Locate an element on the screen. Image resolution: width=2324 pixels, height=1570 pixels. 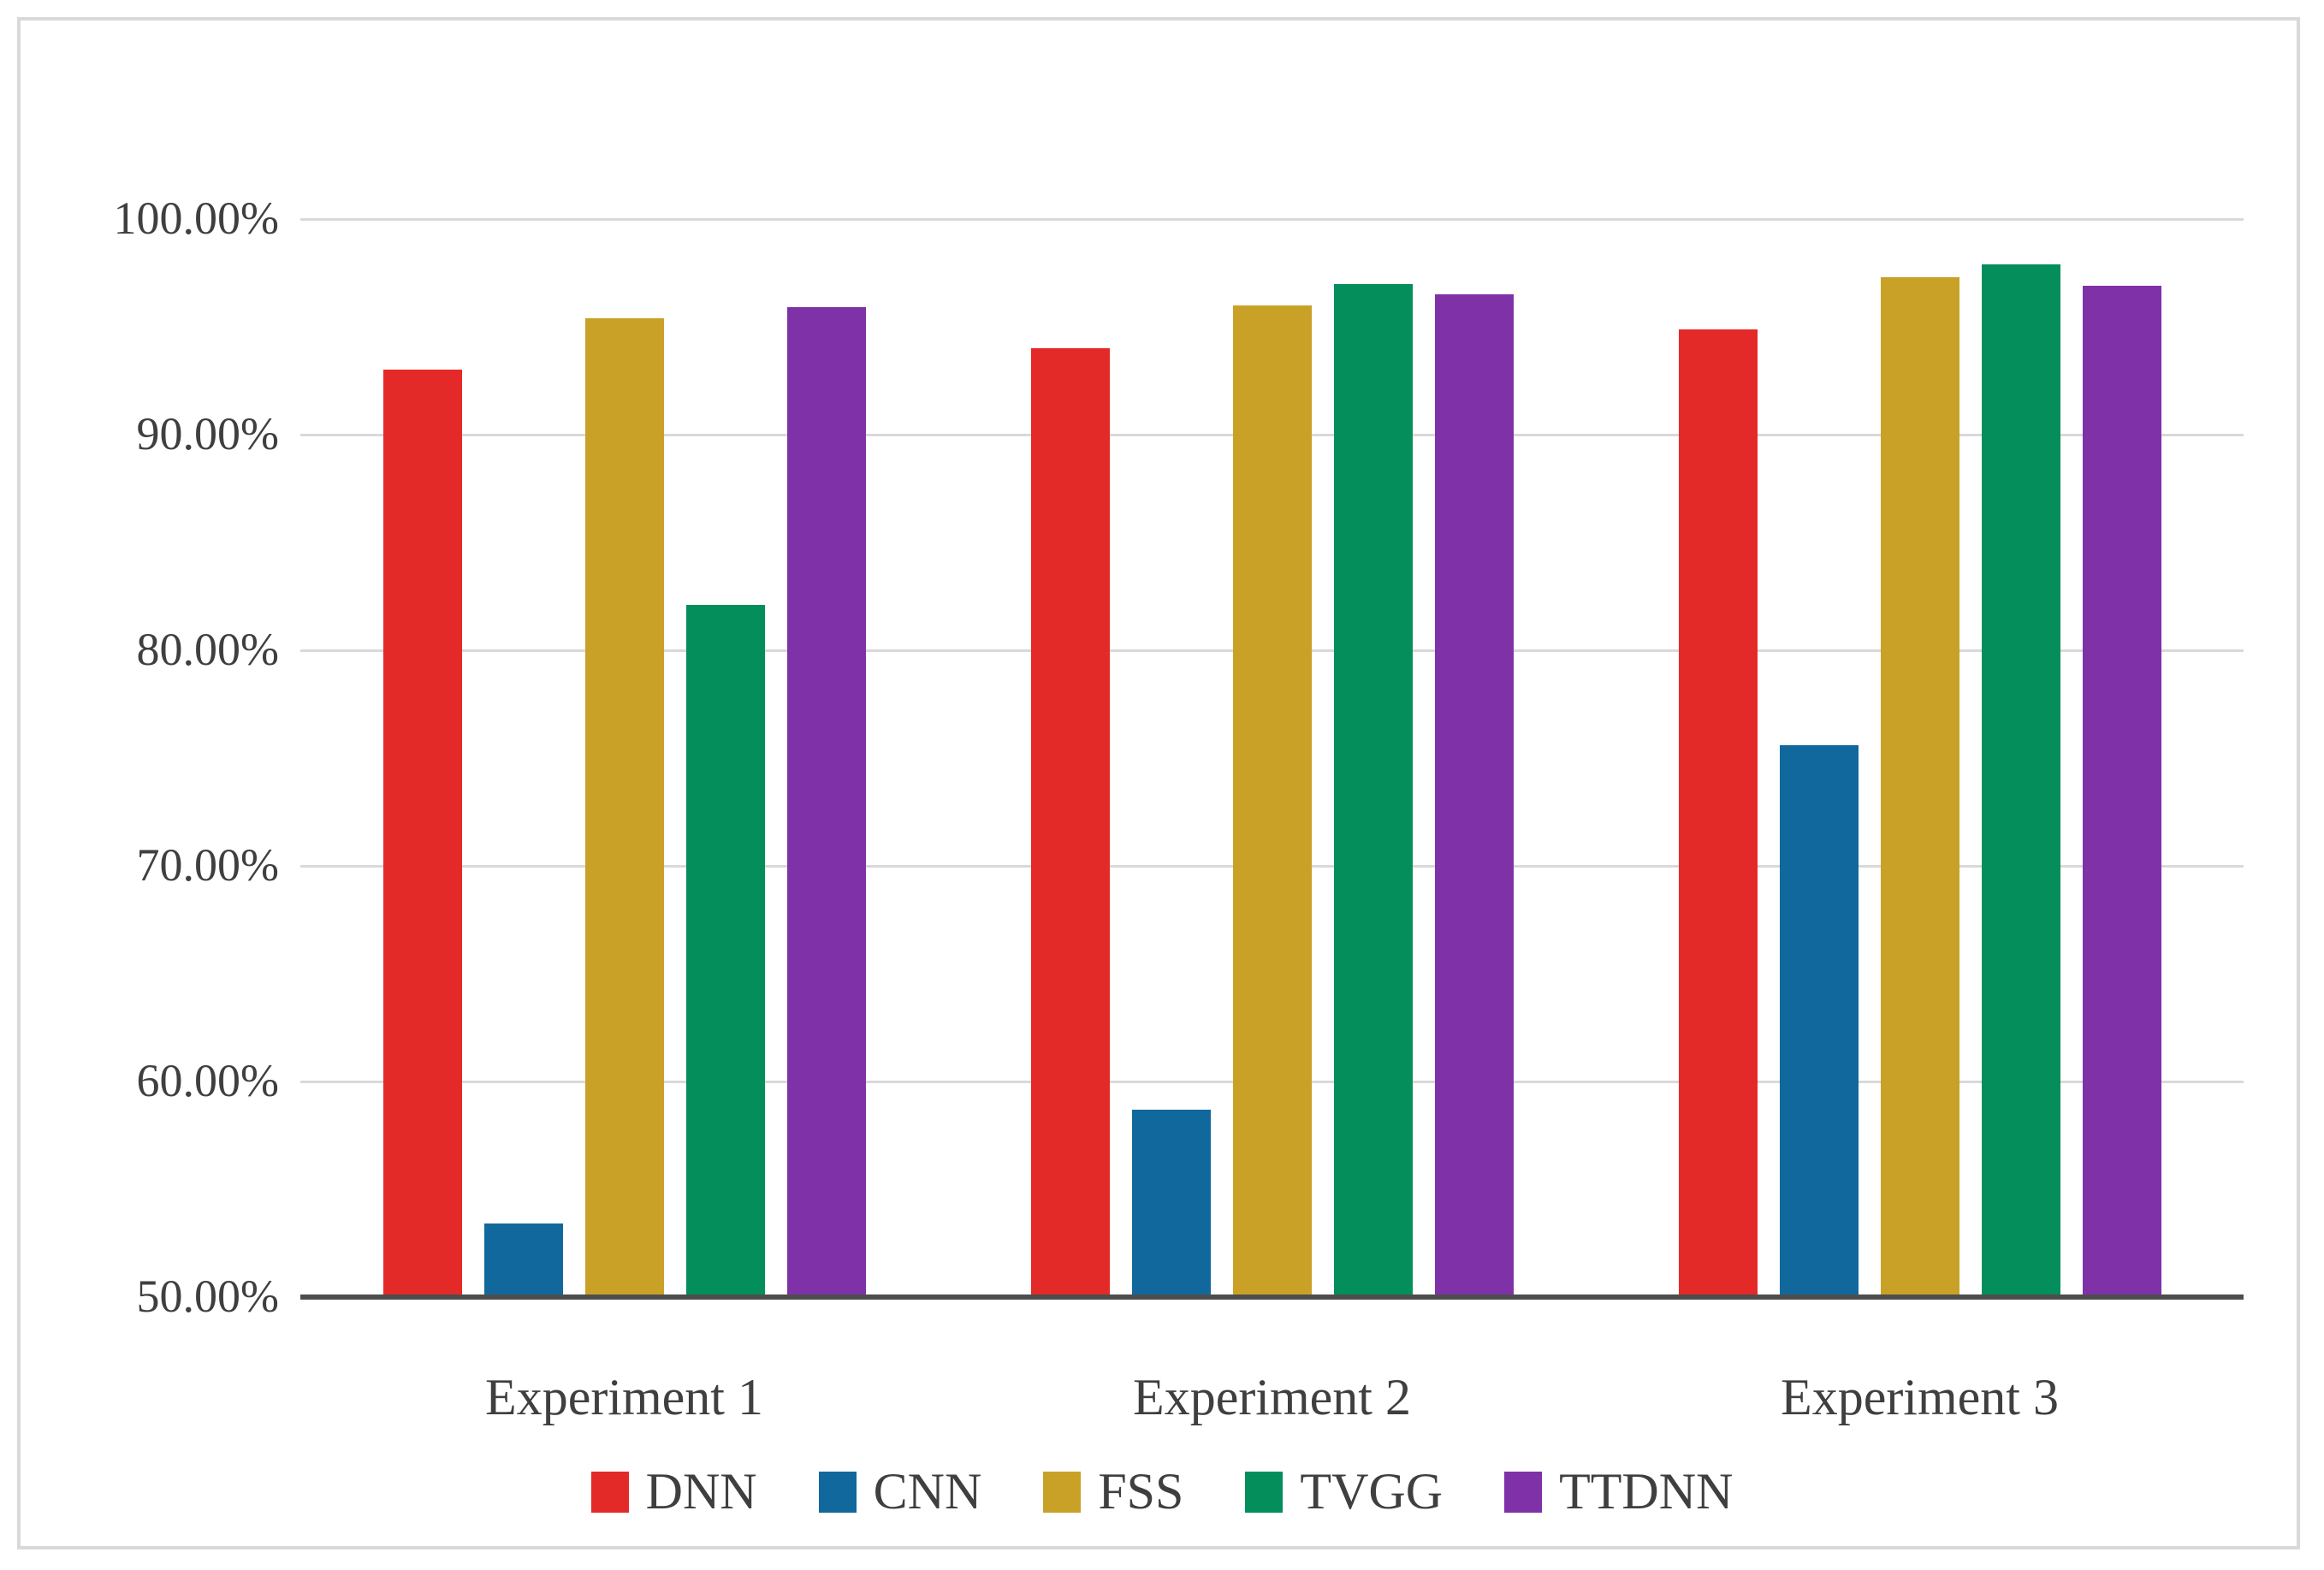
legend-item-ttdnn: TTDNN is located at coordinates (1619, 1491).